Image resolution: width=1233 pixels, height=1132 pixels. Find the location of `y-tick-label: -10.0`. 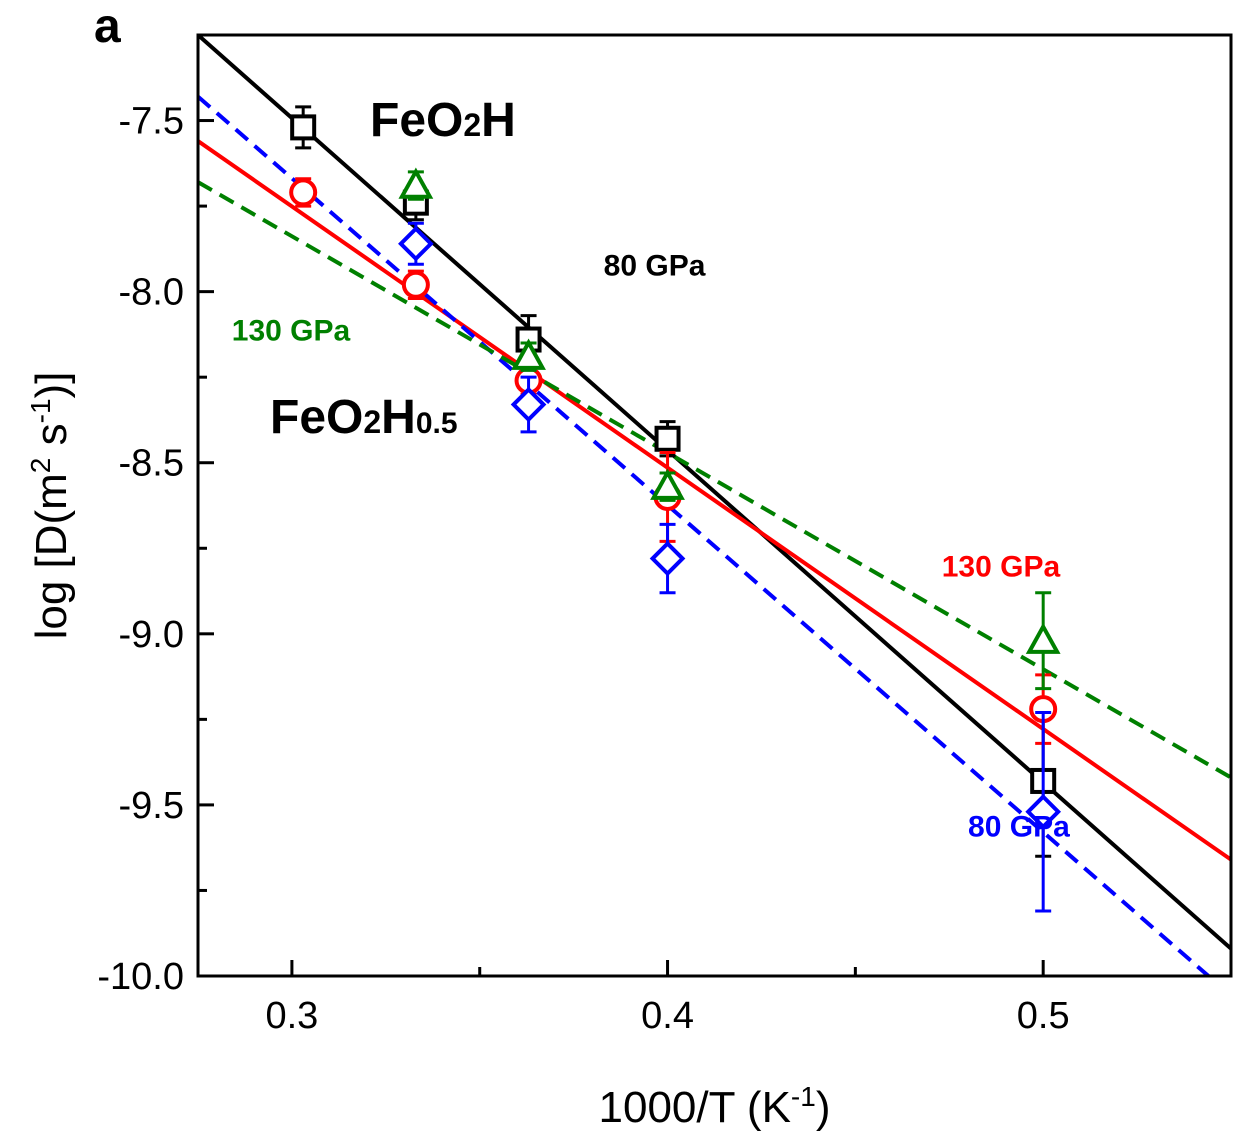

y-tick-label: -10.0 is located at coordinates (140, 977).